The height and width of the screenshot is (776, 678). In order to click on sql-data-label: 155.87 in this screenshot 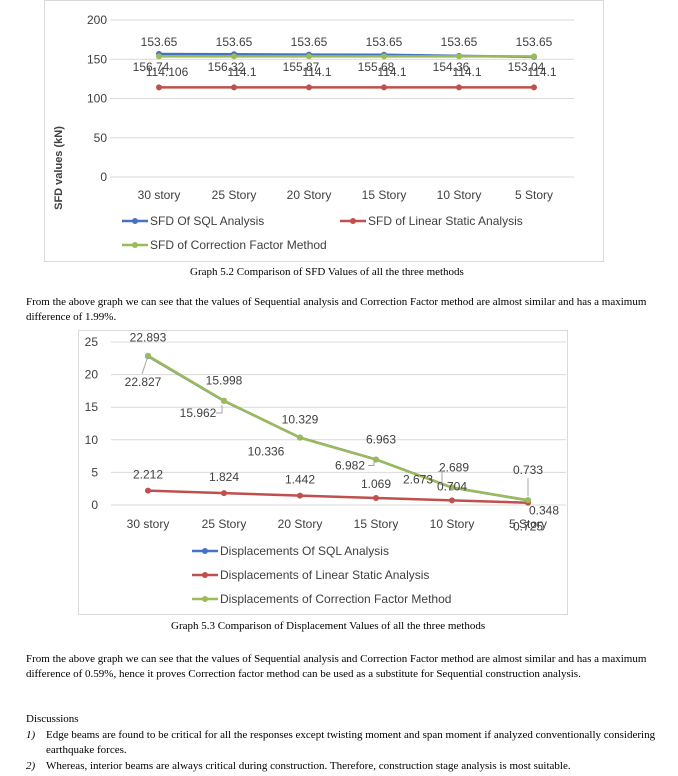, I will do `click(301, 67)`.